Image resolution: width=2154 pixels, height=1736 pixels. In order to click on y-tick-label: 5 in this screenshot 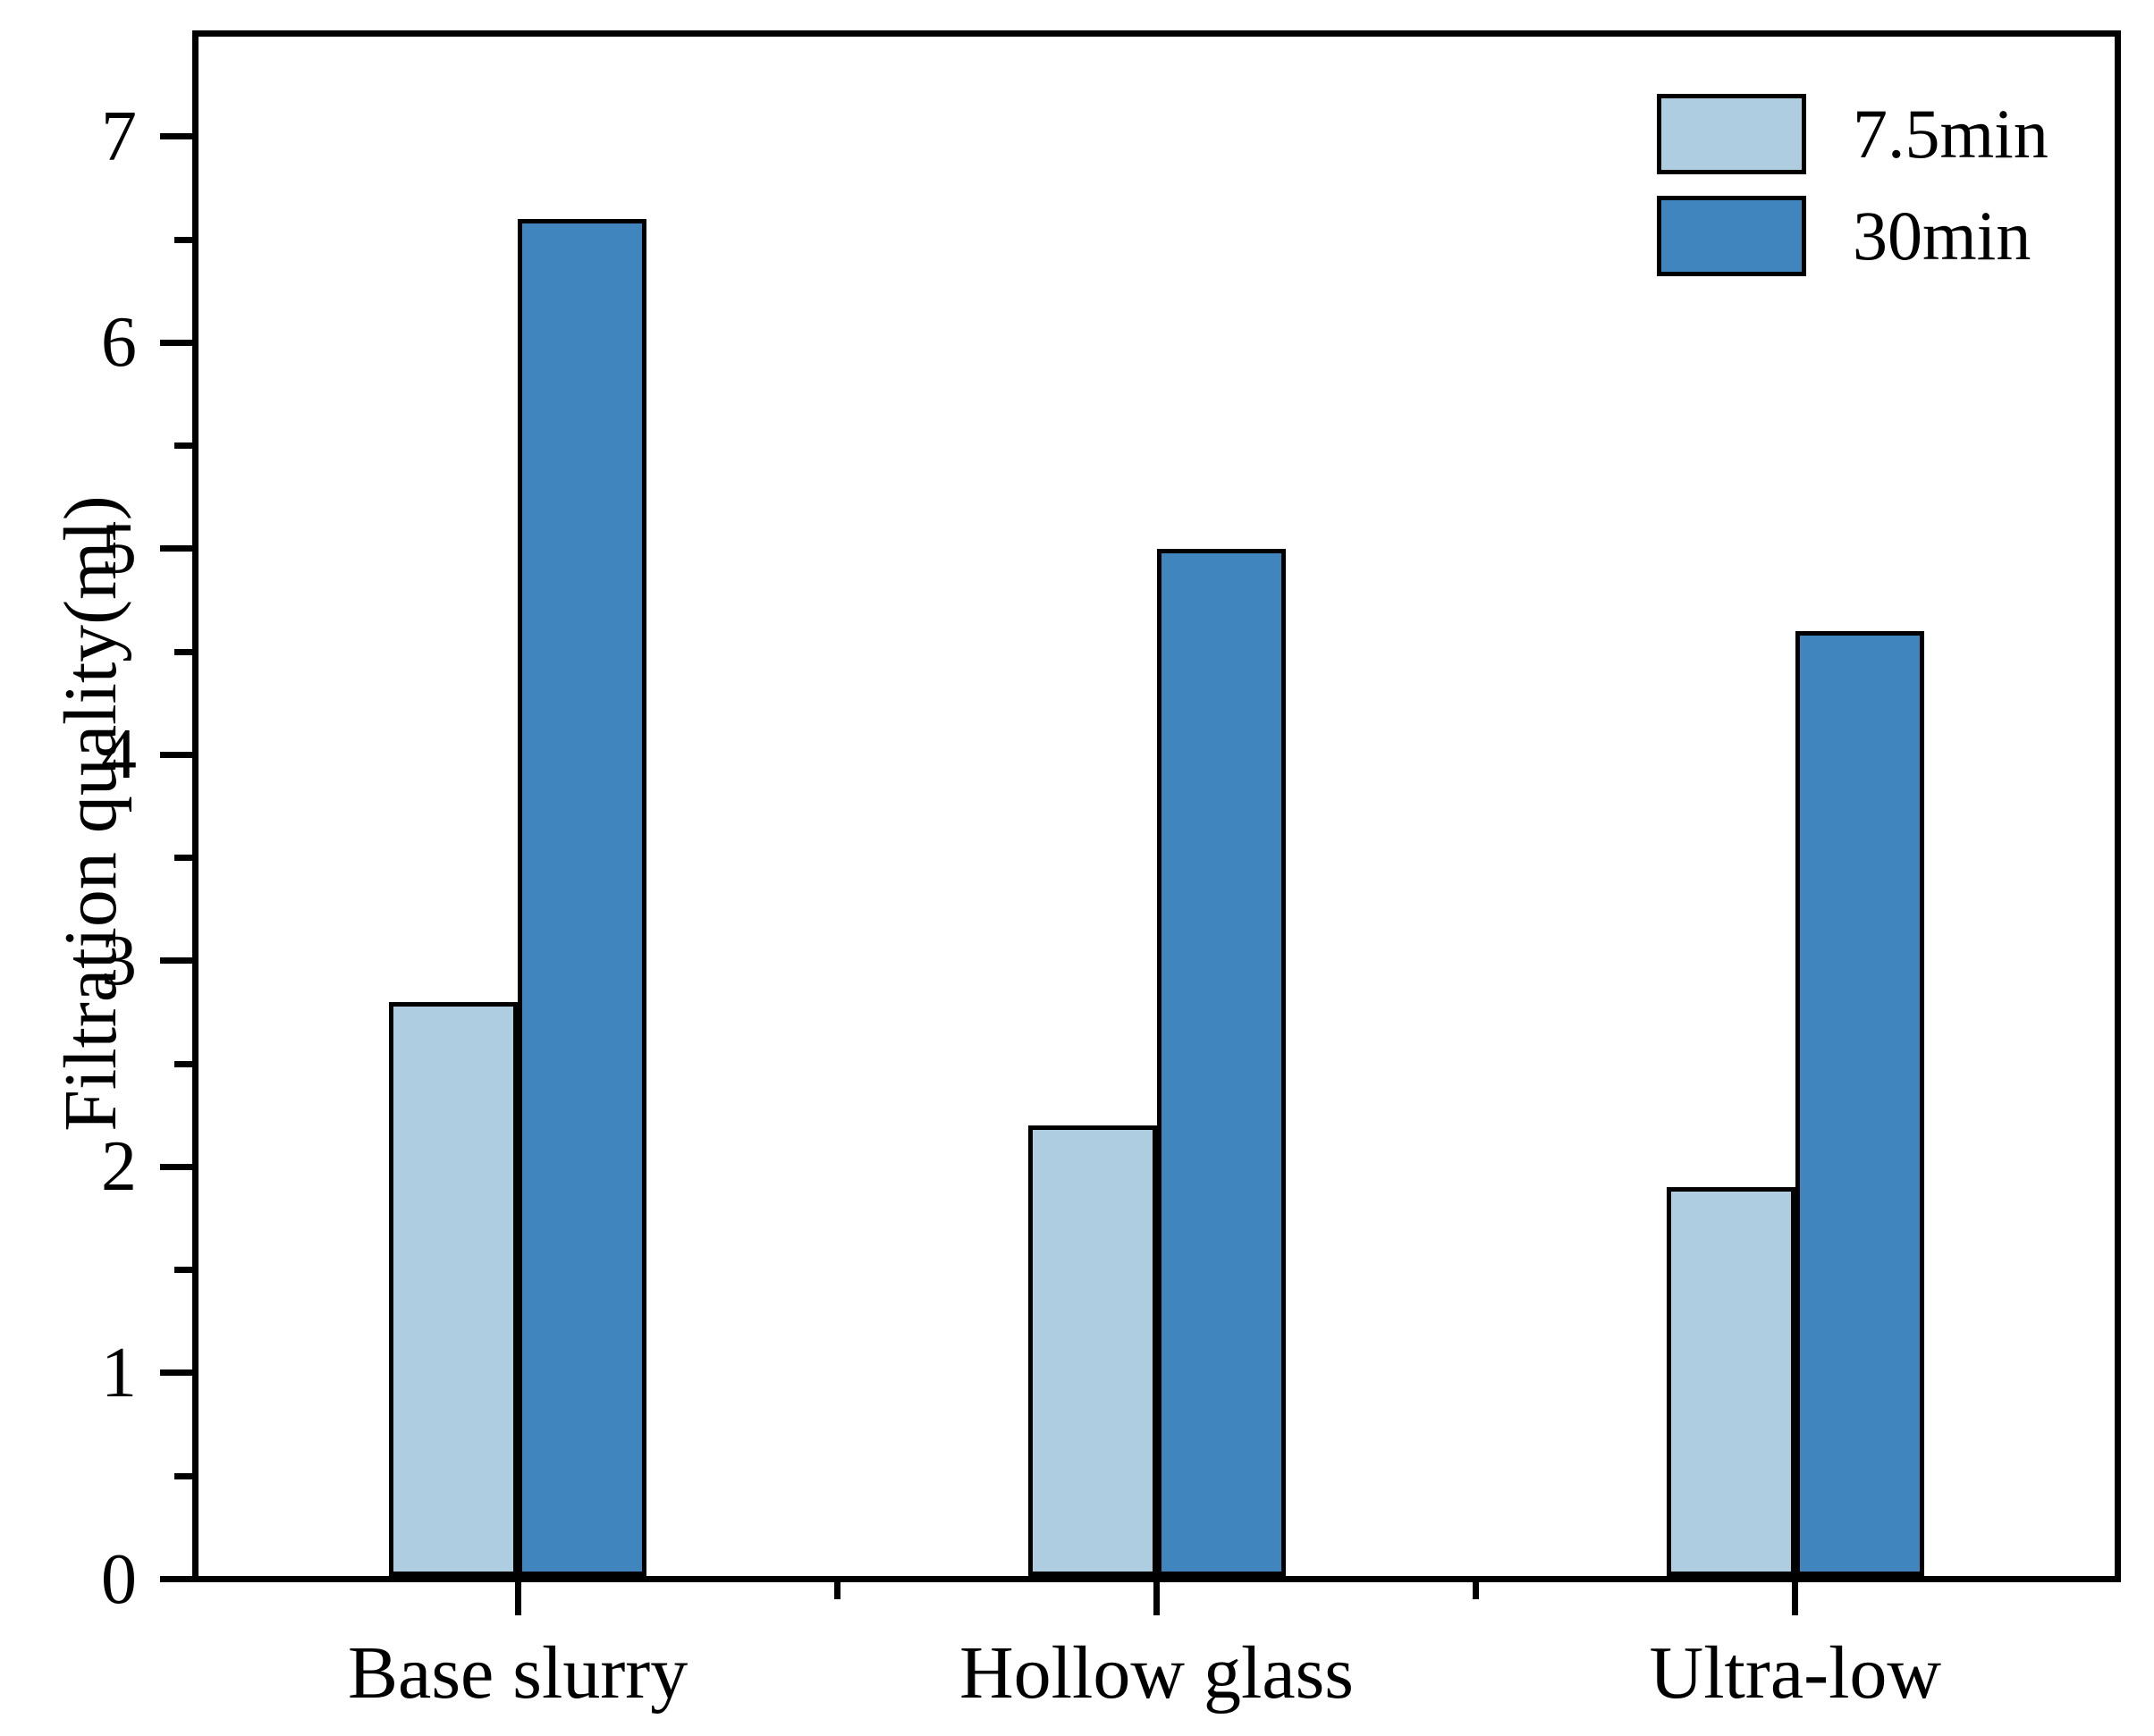, I will do `click(119, 548)`.